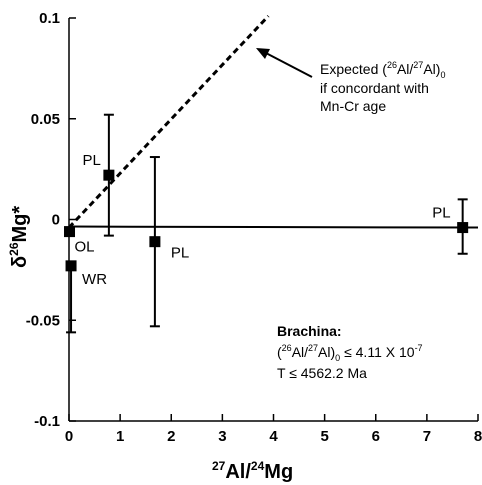 The width and height of the screenshot is (482, 485). Describe the element at coordinates (376, 436) in the screenshot. I see `x-tick-label: 6` at that location.